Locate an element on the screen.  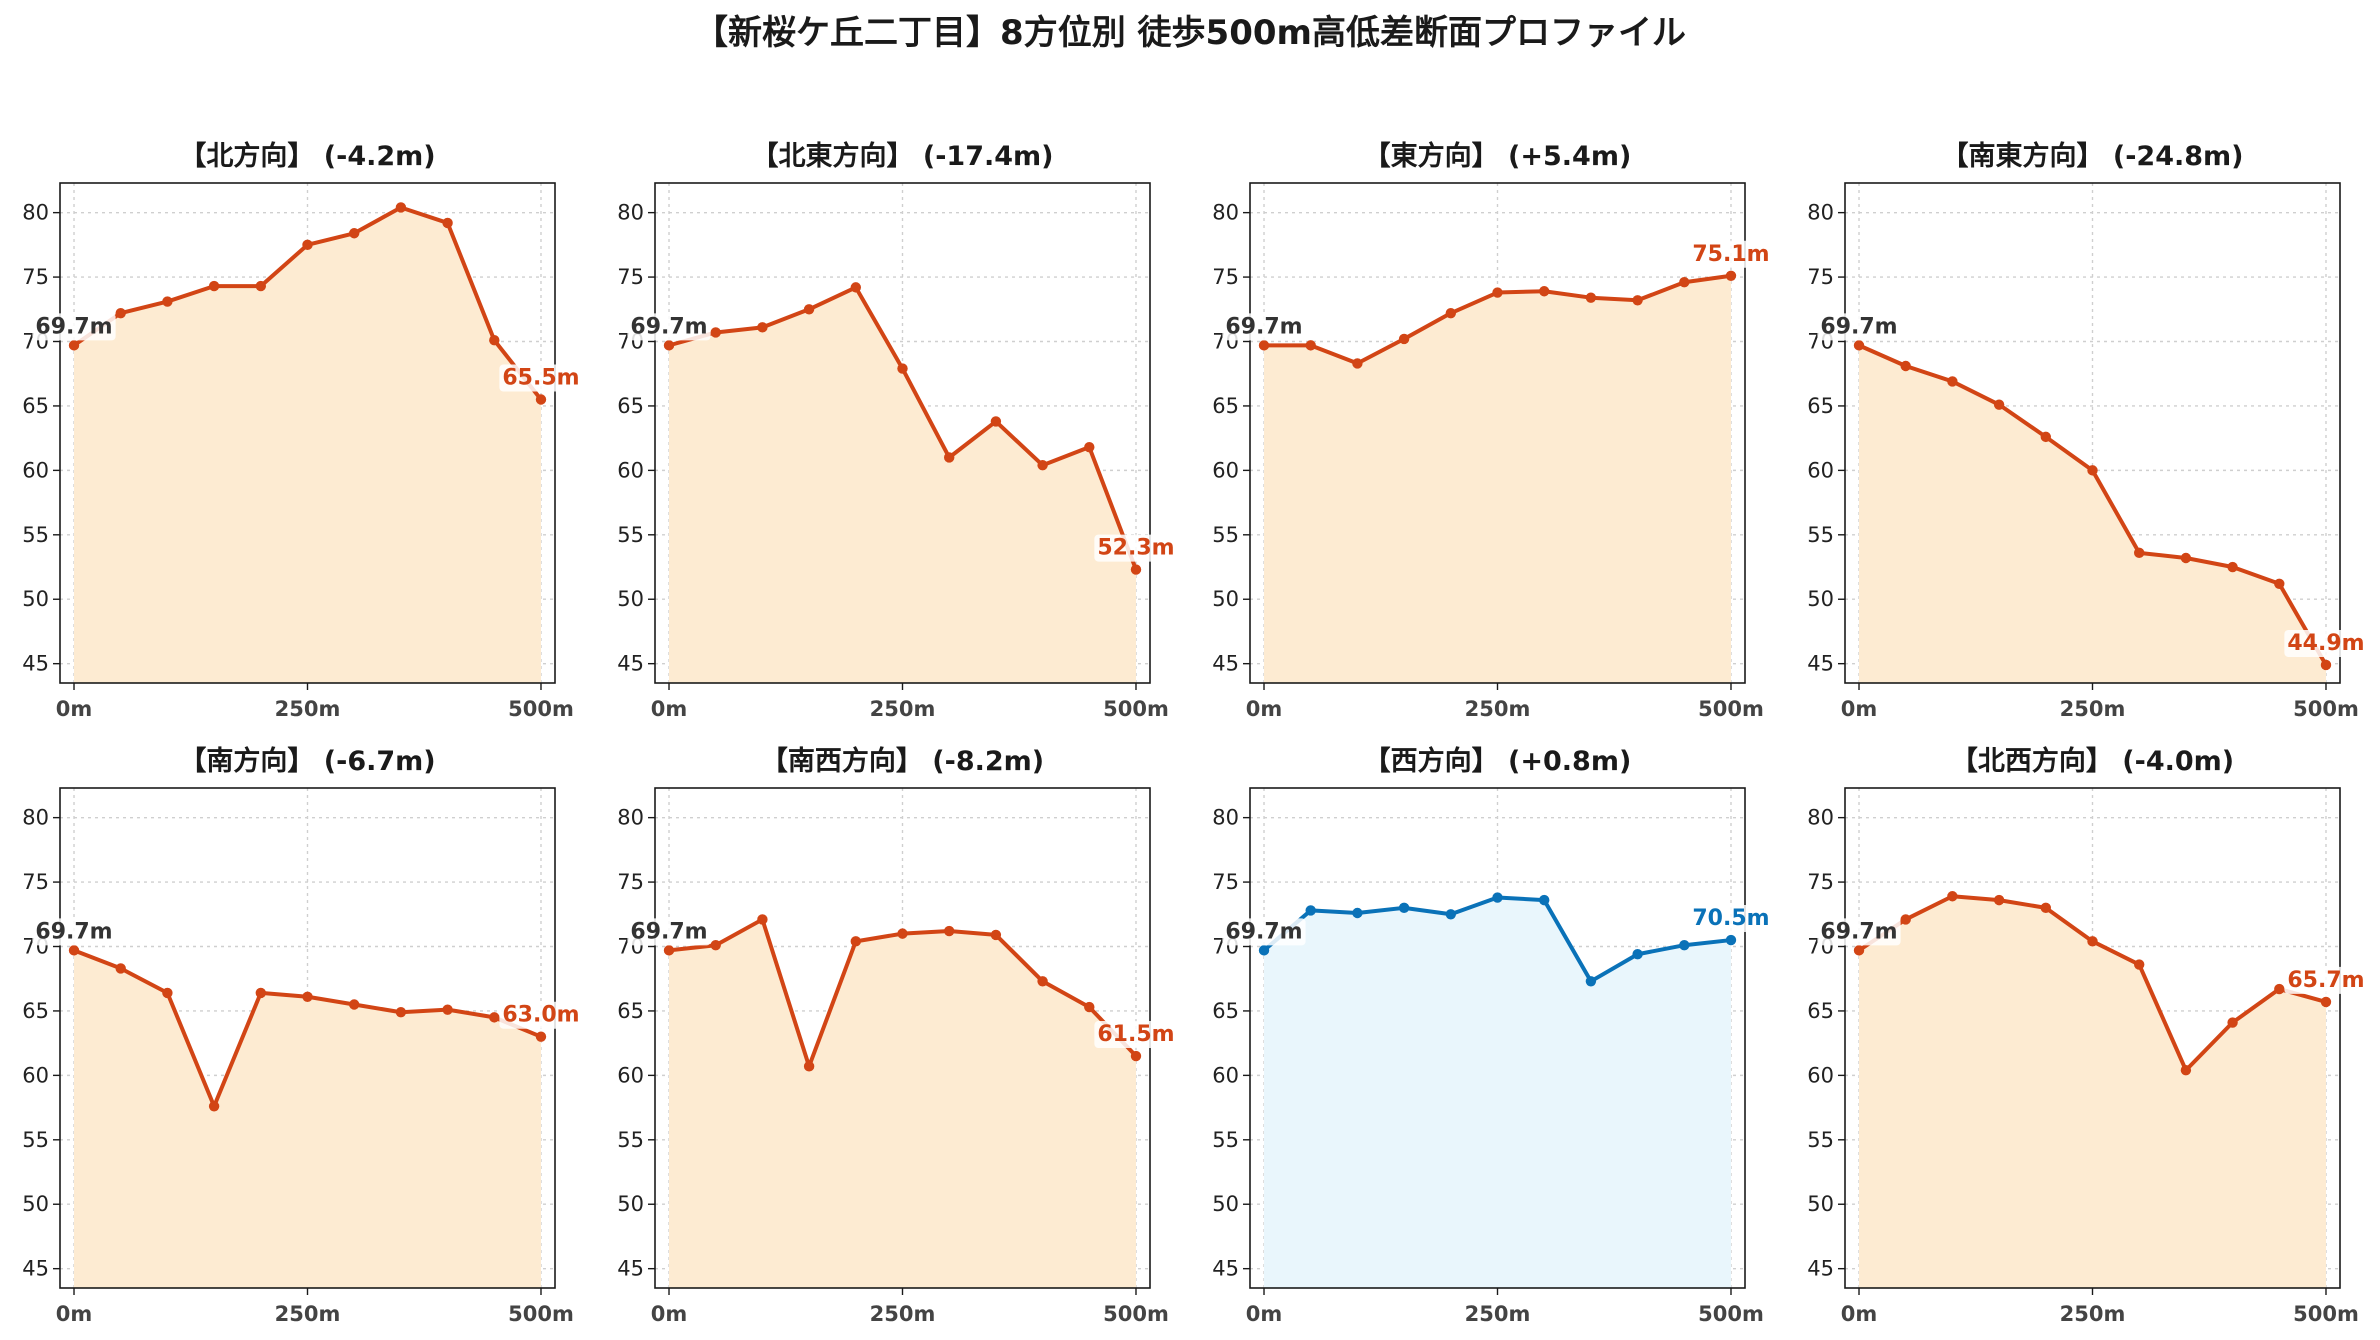
end-elevation-label: 52.3m is located at coordinates (1135, 548).